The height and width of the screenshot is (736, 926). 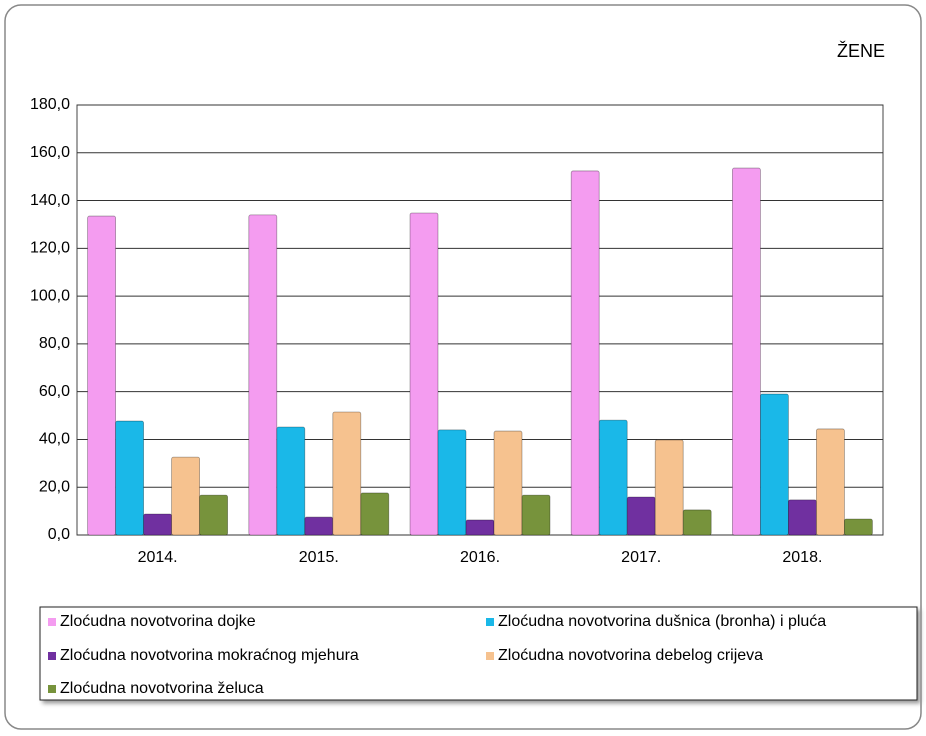 I want to click on x-tick-label: 2017., so click(x=641, y=557).